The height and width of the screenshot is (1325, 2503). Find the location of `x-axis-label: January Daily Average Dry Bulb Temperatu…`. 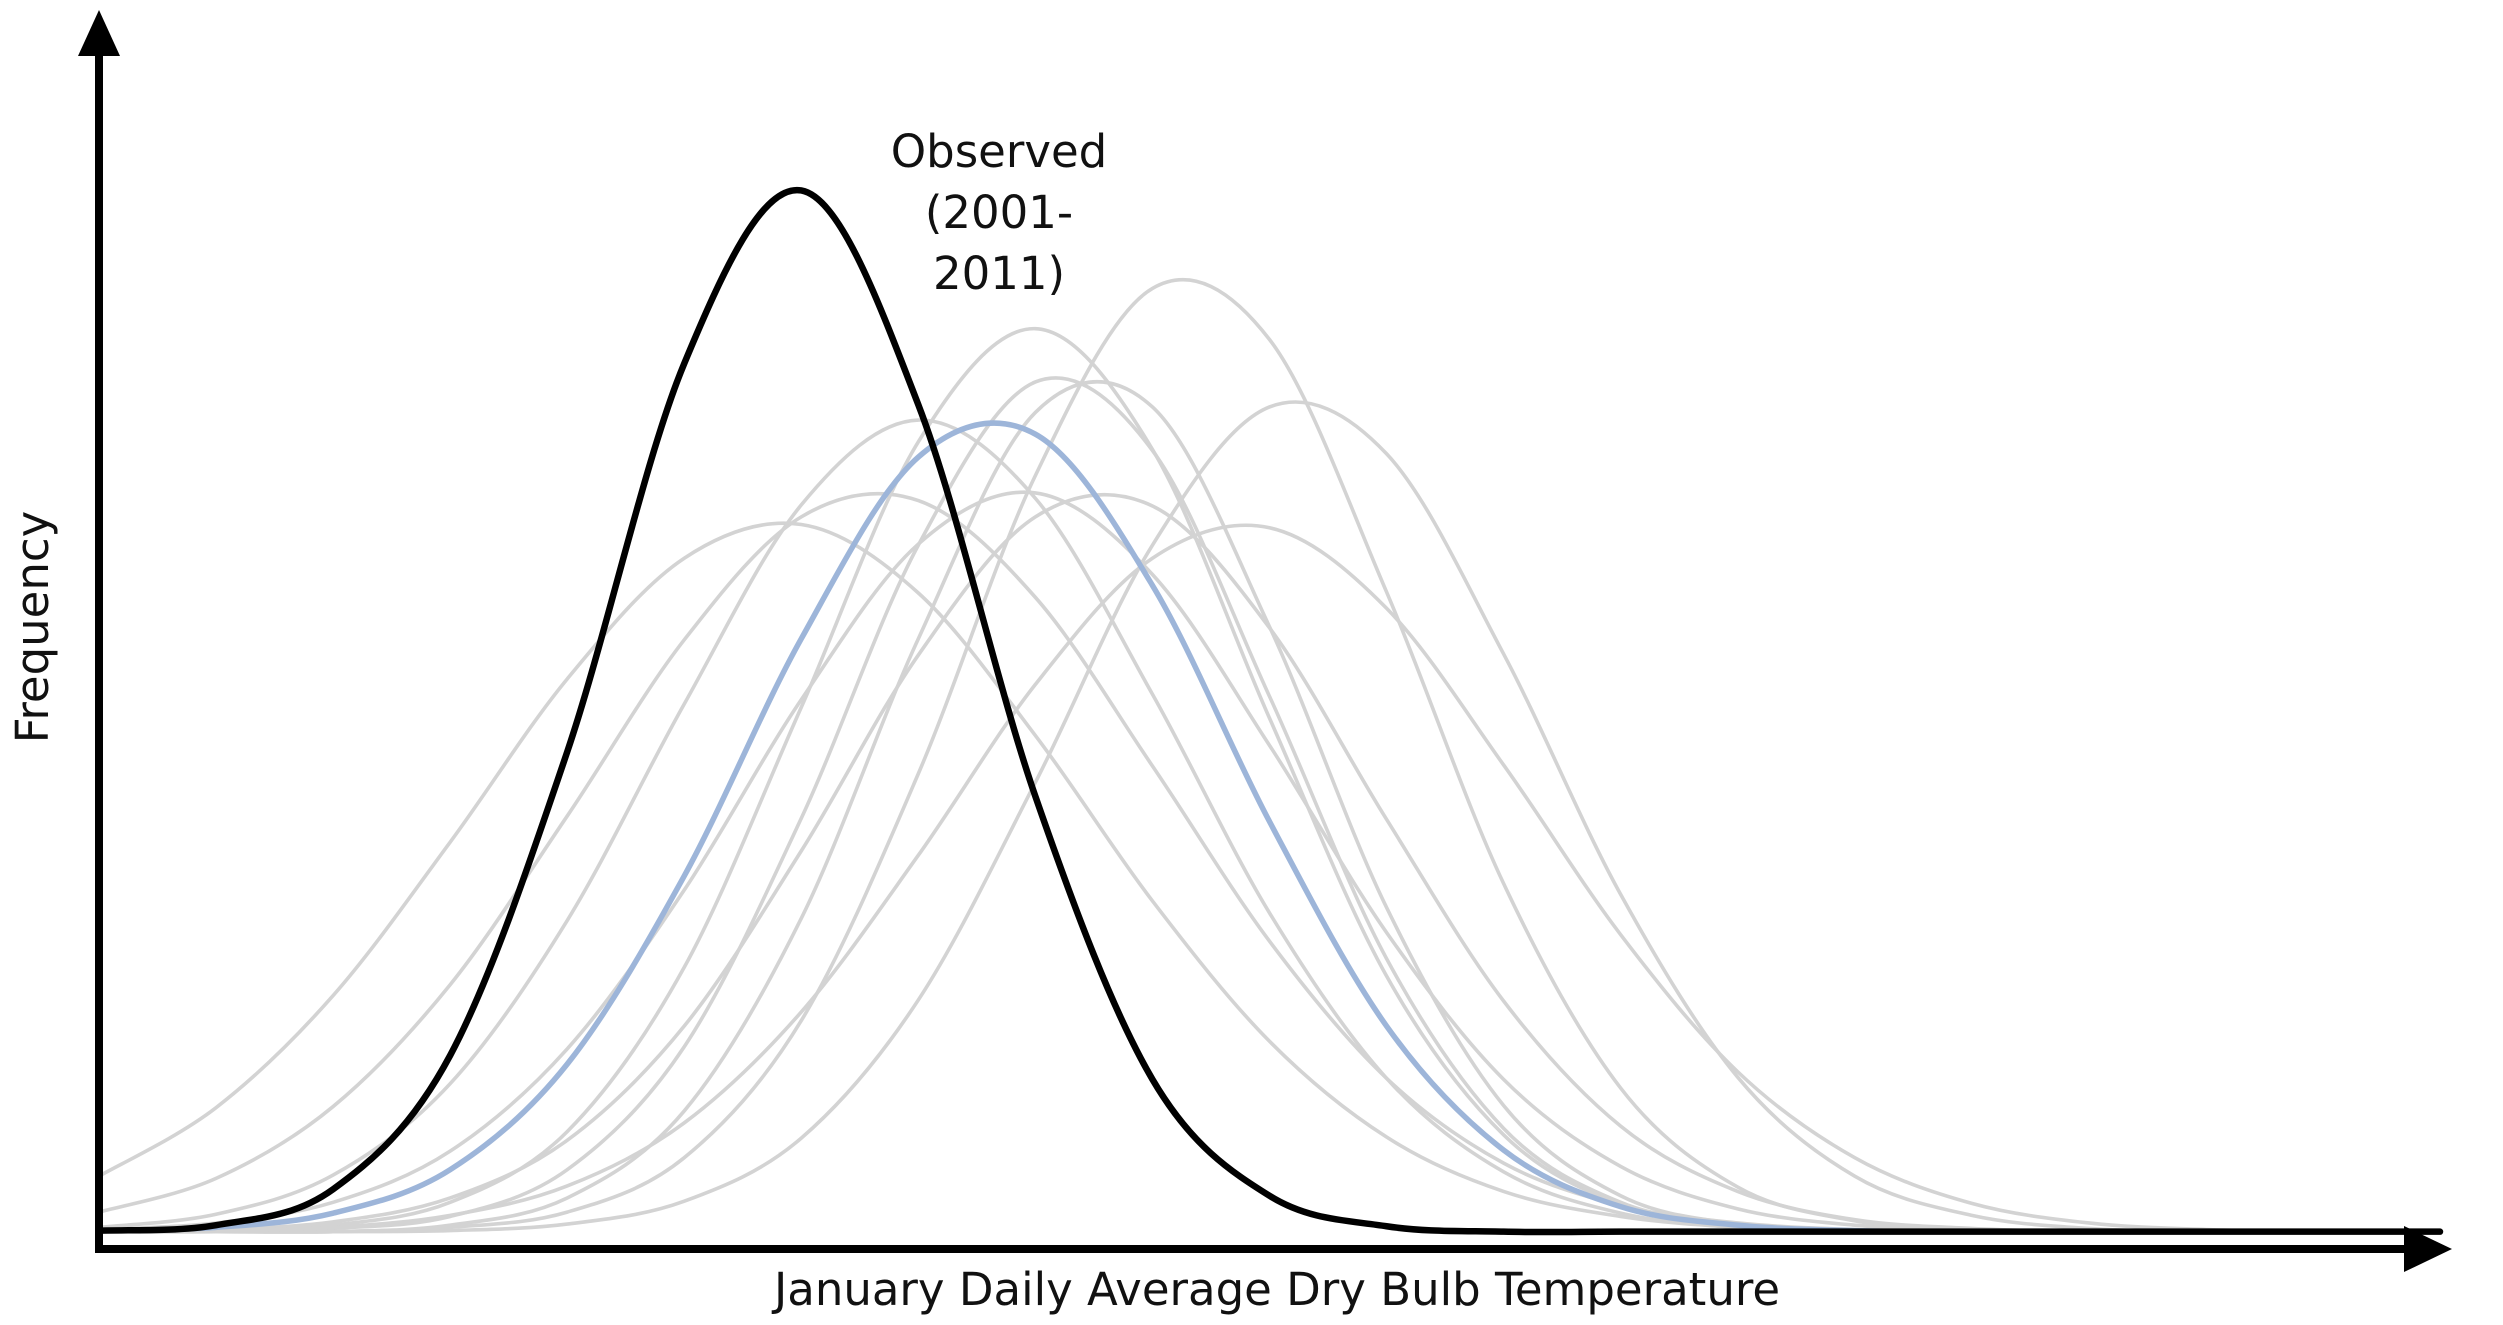

x-axis-label: January Daily Average Dry Bulb Temperatu… is located at coordinates (1275, 1289).